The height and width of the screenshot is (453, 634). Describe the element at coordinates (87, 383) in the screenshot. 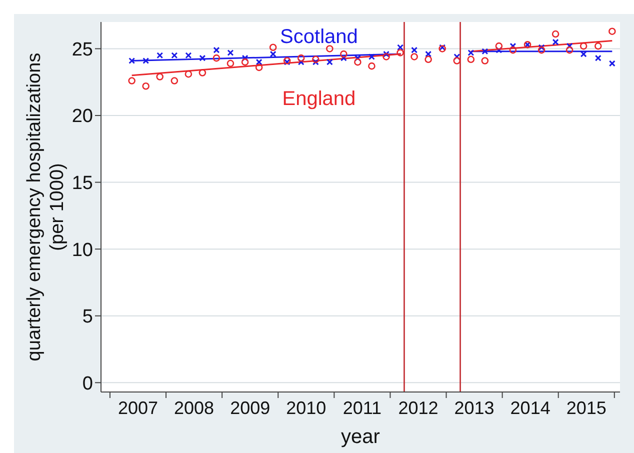

I see `y-tick-label: 0` at that location.